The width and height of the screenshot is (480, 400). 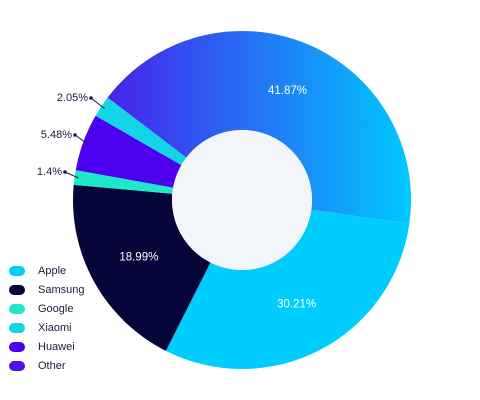 I want to click on legend-label: Apple, so click(x=52, y=271).